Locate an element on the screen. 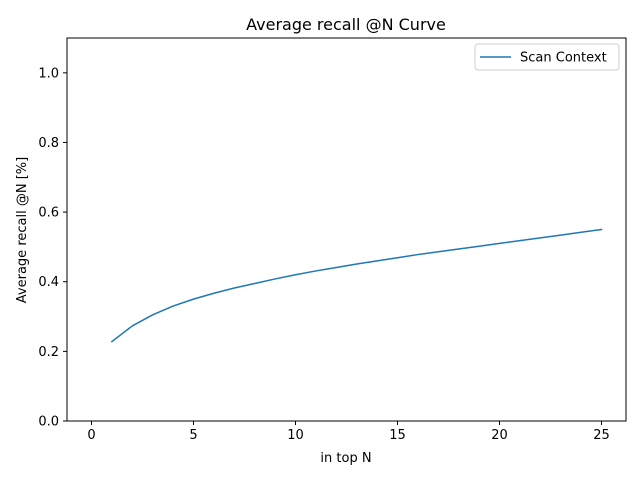 This screenshot has width=640, height=480. x-tick-label-20: 20 is located at coordinates (499, 435).